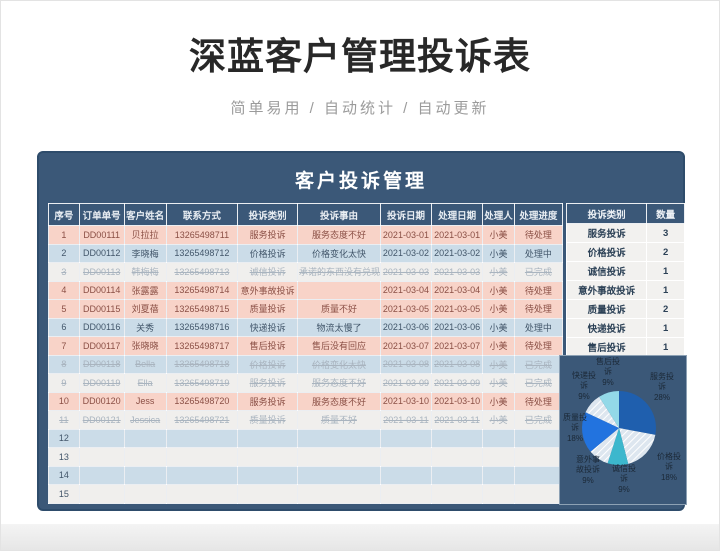  What do you see at coordinates (202, 401) in the screenshot?
I see `cell-phone: 13265498720` at bounding box center [202, 401].